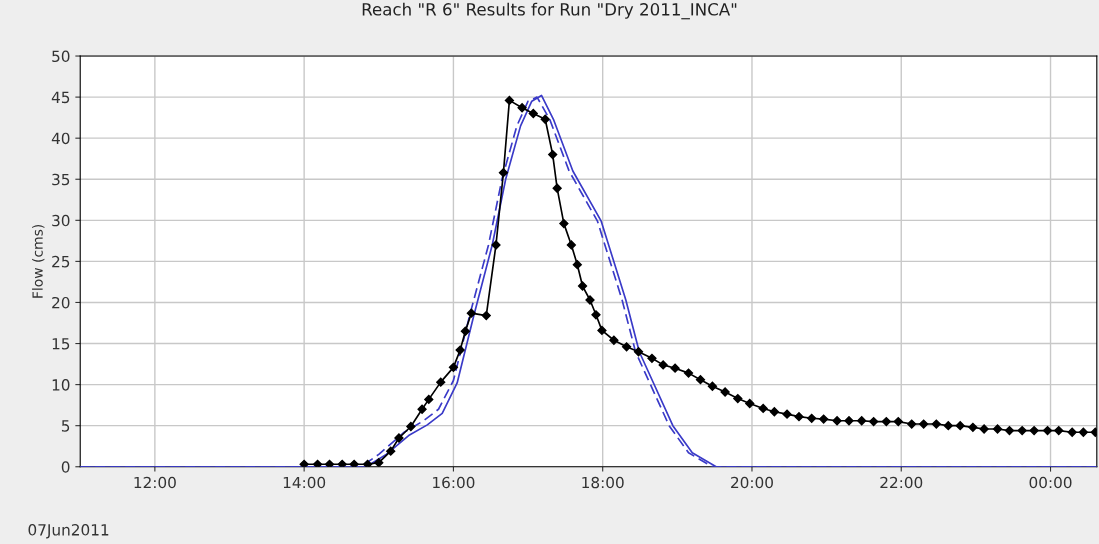 The width and height of the screenshot is (1099, 544). What do you see at coordinates (752, 482) in the screenshot?
I see `x-tick-label: 20:00` at bounding box center [752, 482].